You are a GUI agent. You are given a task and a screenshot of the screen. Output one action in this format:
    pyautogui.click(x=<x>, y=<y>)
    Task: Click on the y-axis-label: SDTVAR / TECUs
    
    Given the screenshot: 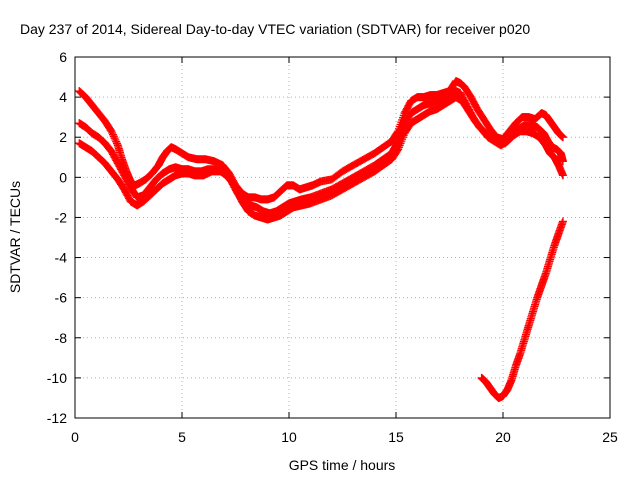 What is the action you would take?
    pyautogui.click(x=15, y=237)
    